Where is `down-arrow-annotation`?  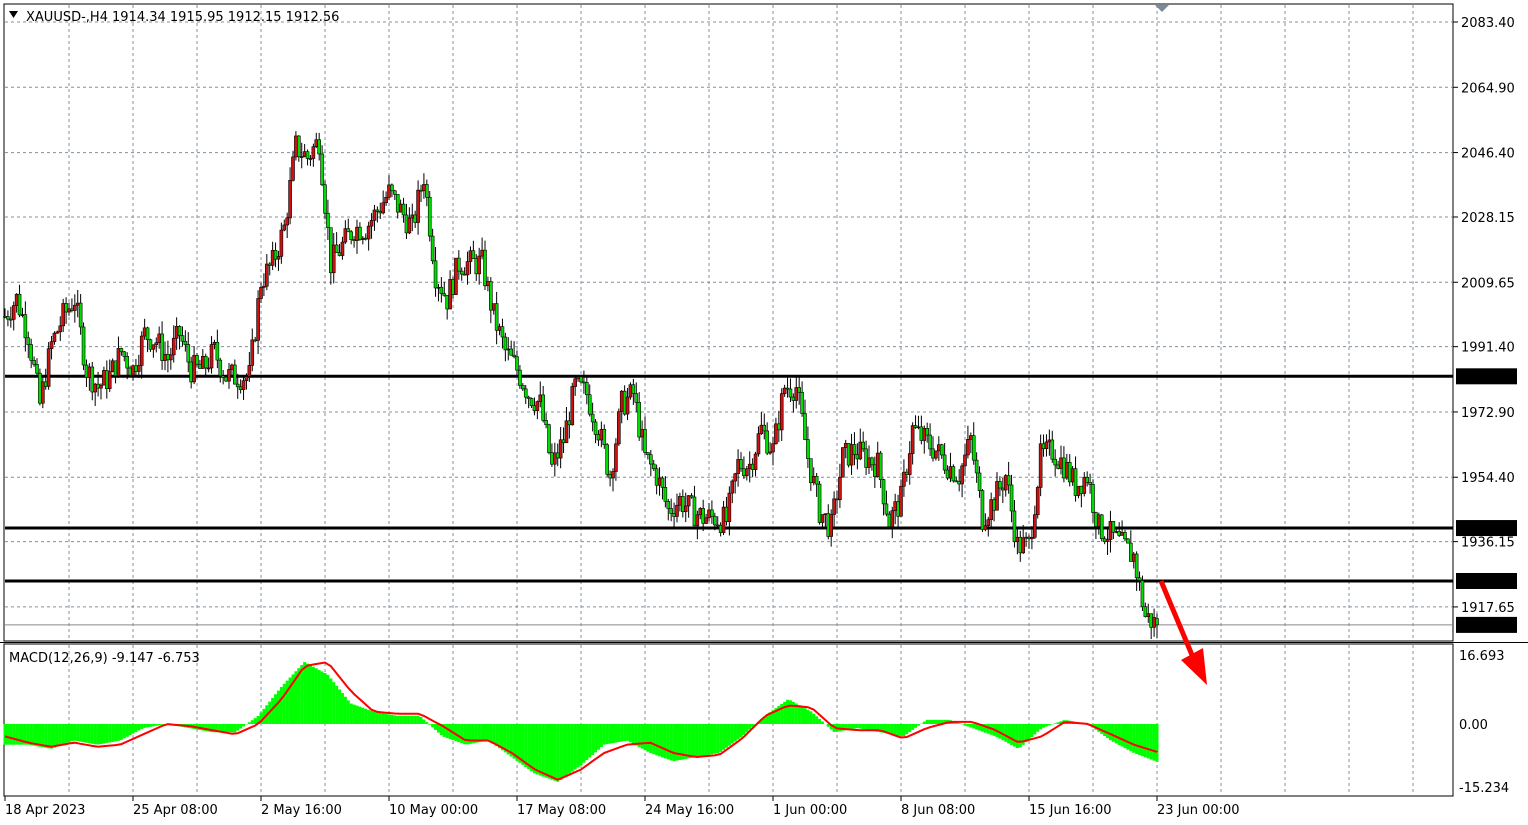 down-arrow-annotation is located at coordinates (1182, 632).